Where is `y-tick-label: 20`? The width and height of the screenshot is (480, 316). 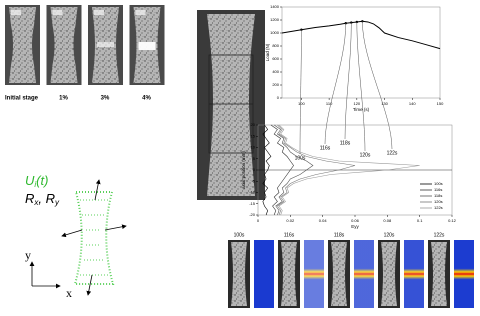 y-tick-label: 20 is located at coordinates (253, 124).